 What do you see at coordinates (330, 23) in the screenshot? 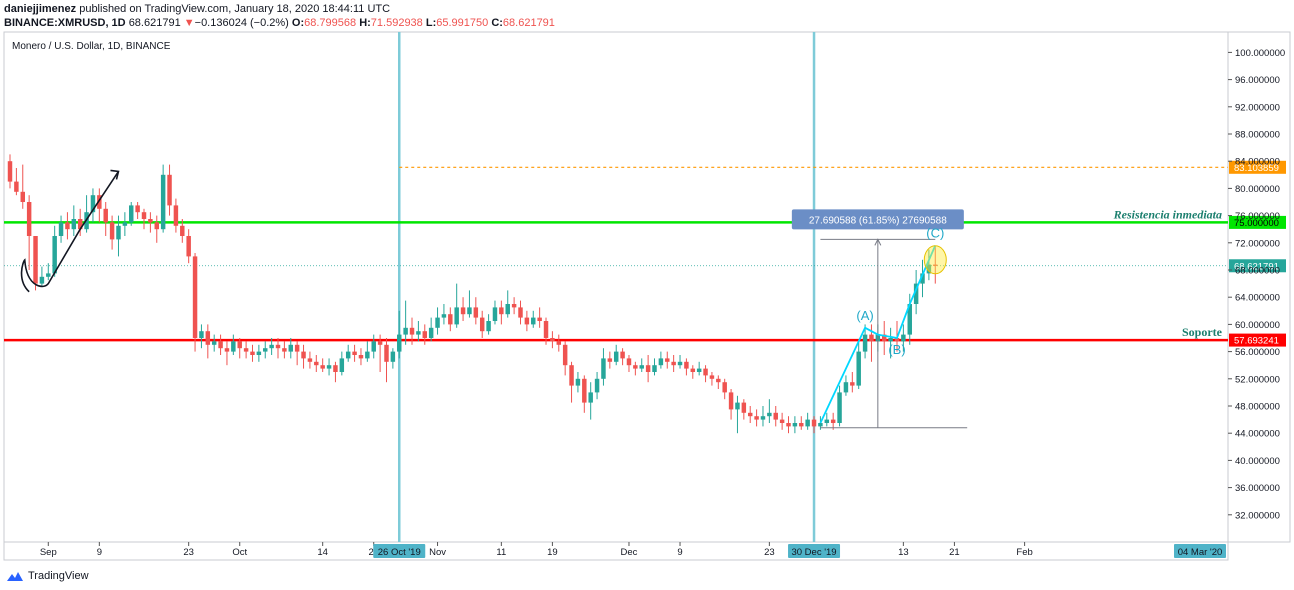
I see `open-value: 68.799568` at bounding box center [330, 23].